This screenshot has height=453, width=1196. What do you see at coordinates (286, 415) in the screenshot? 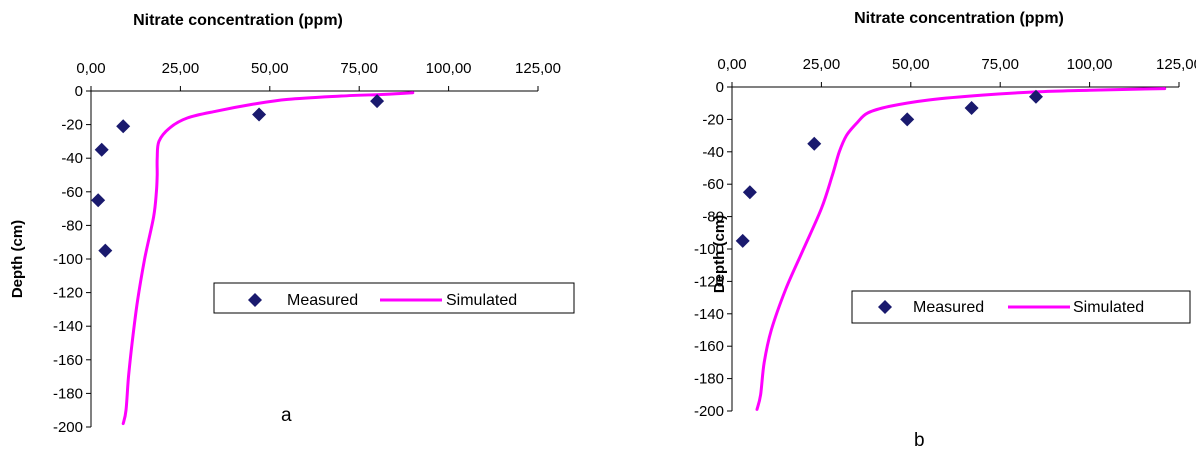
I see `panel-label: a` at bounding box center [286, 415].